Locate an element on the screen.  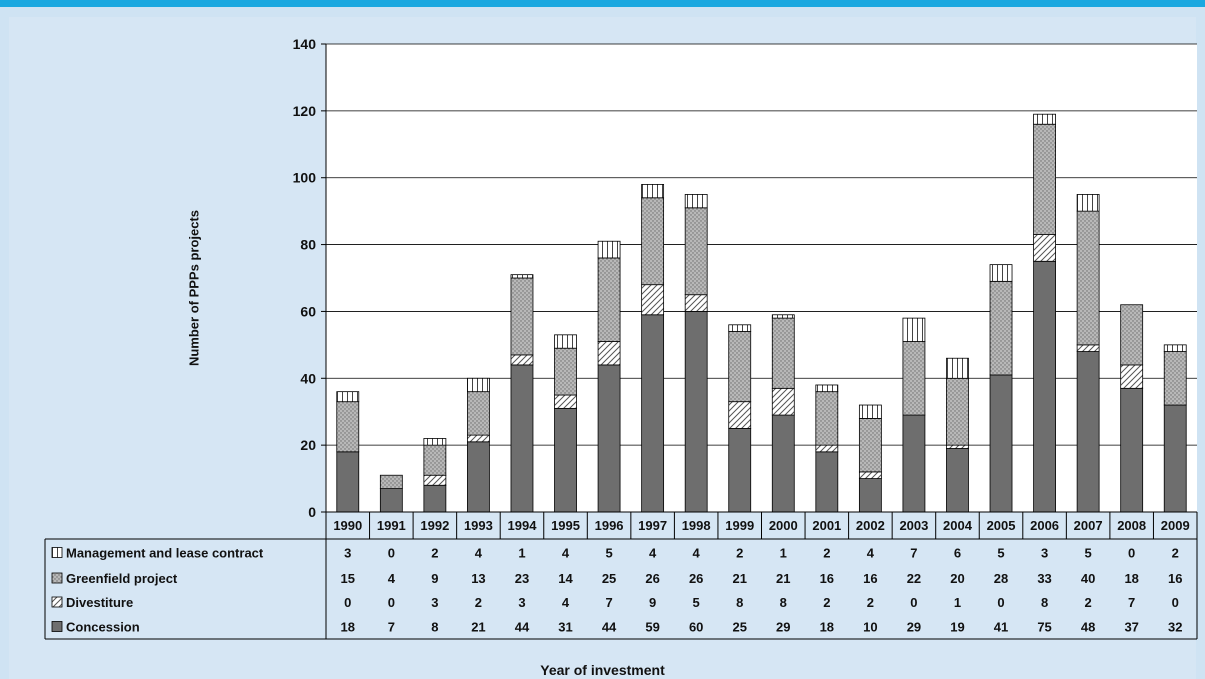
y-tick-label: 80 is located at coordinates (308, 245).